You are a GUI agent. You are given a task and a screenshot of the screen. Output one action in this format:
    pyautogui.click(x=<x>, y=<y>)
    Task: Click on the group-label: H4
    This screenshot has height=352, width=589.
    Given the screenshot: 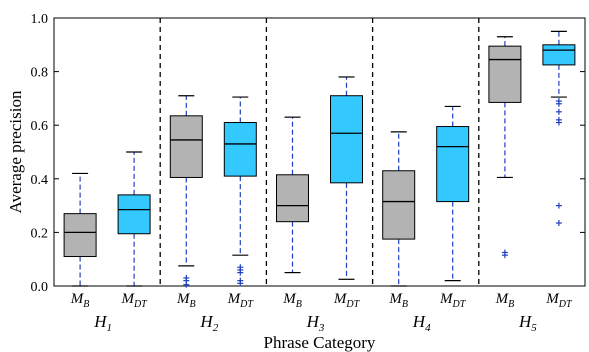 What is the action you would take?
    pyautogui.click(x=421, y=323)
    